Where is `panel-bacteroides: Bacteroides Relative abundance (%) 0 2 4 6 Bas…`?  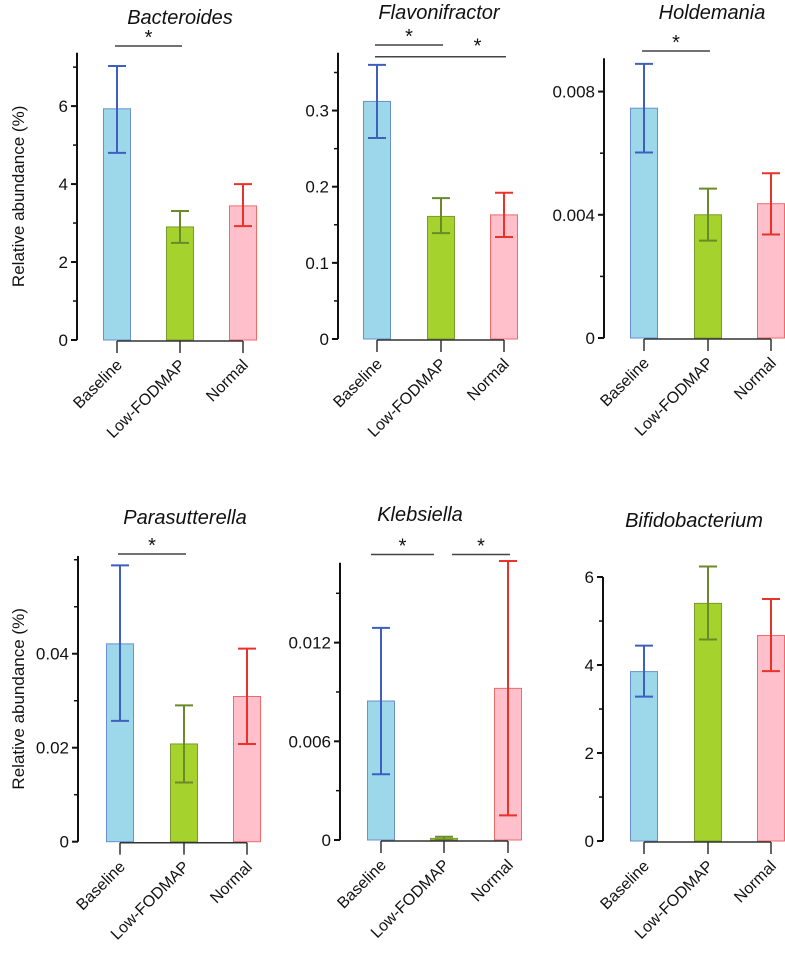 panel-bacteroides: Bacteroides Relative abundance (%) 0 2 4 6 Bas… is located at coordinates (133, 224).